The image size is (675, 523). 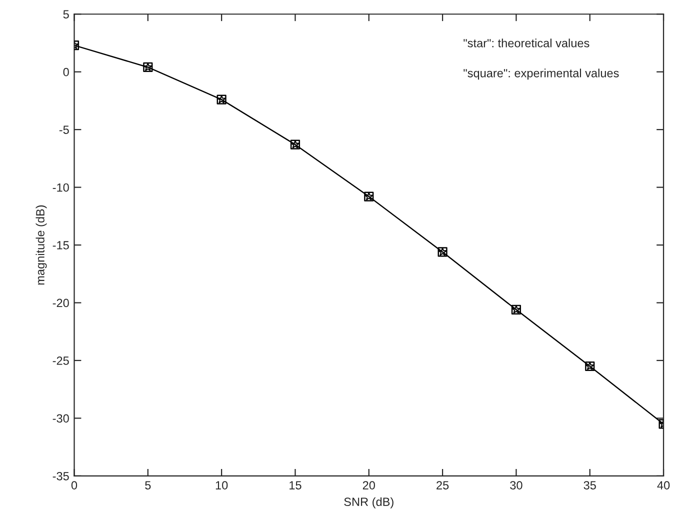 I want to click on y-tick-label: 0, so click(x=66, y=72).